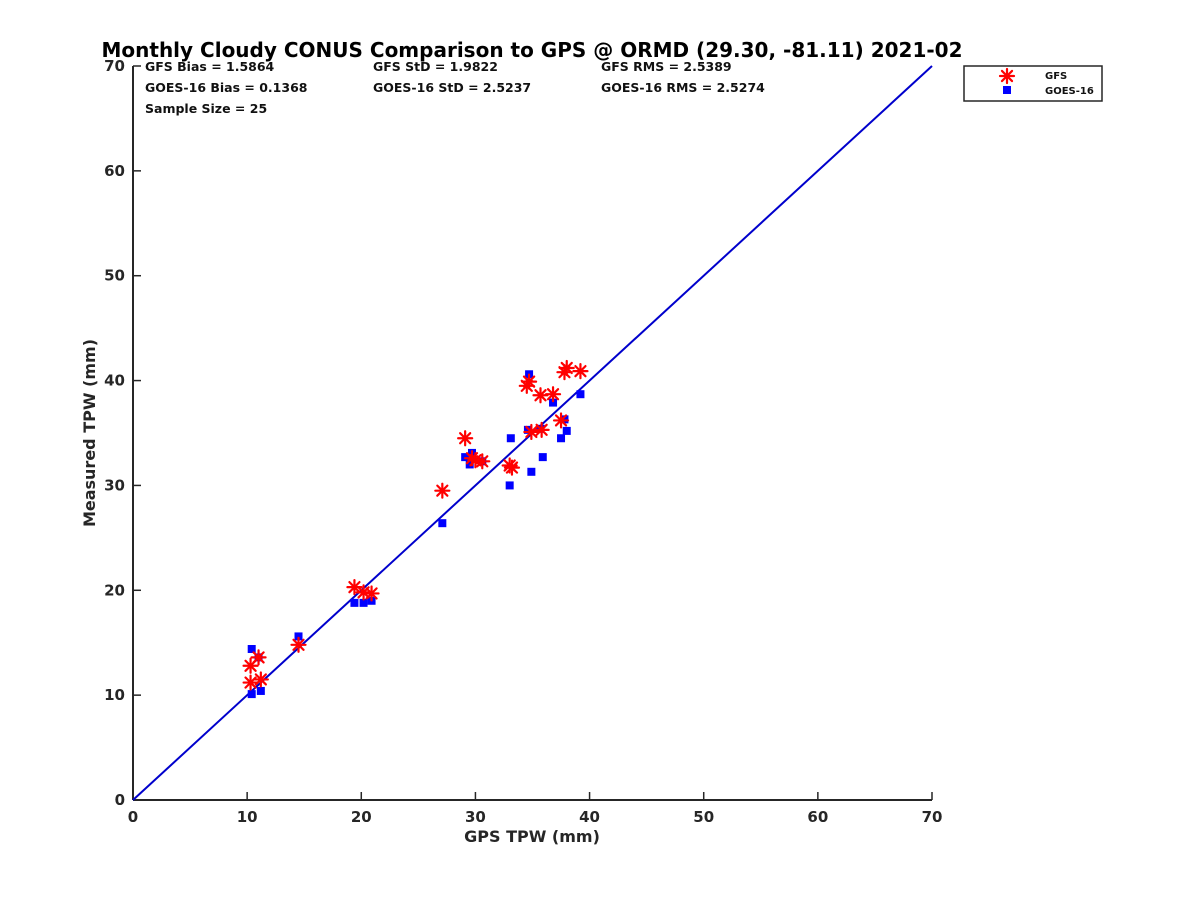  I want to click on legend: GFS GOES-16, so click(1033, 83).